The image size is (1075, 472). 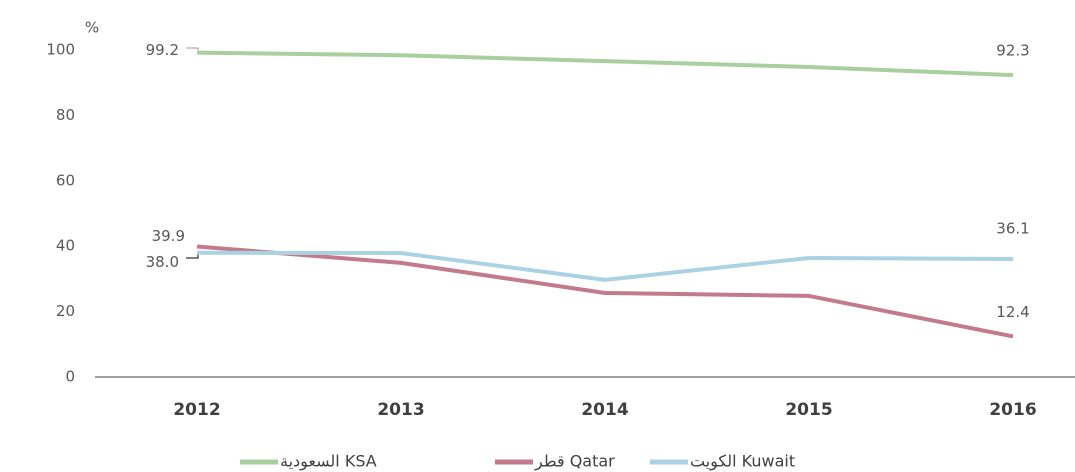 I want to click on data-label: 38.0, so click(x=162, y=262).